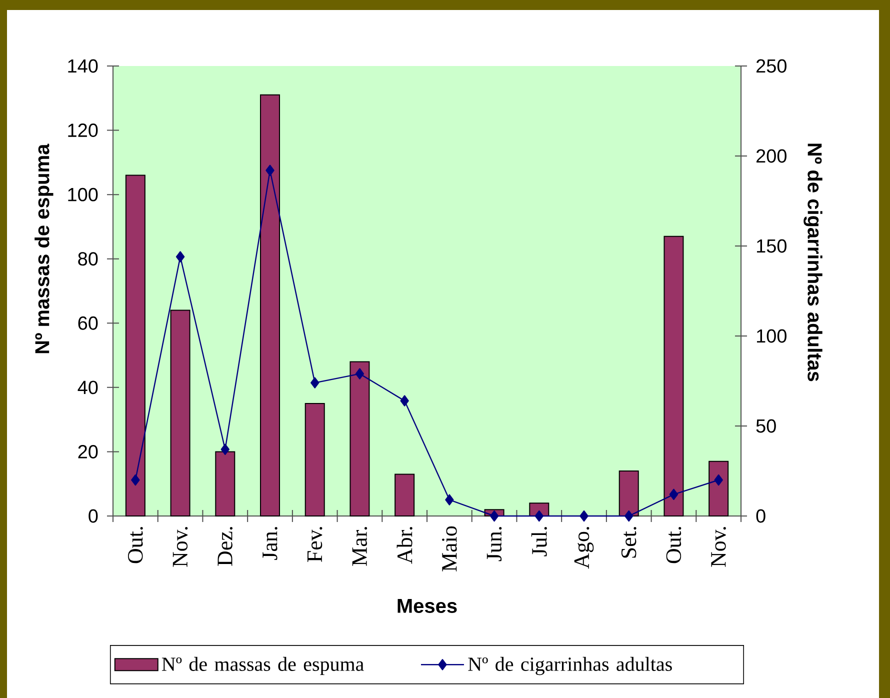  Describe the element at coordinates (813, 263) in the screenshot. I see `y2-axis-title: Nº de cigarrinhas adultas` at that location.